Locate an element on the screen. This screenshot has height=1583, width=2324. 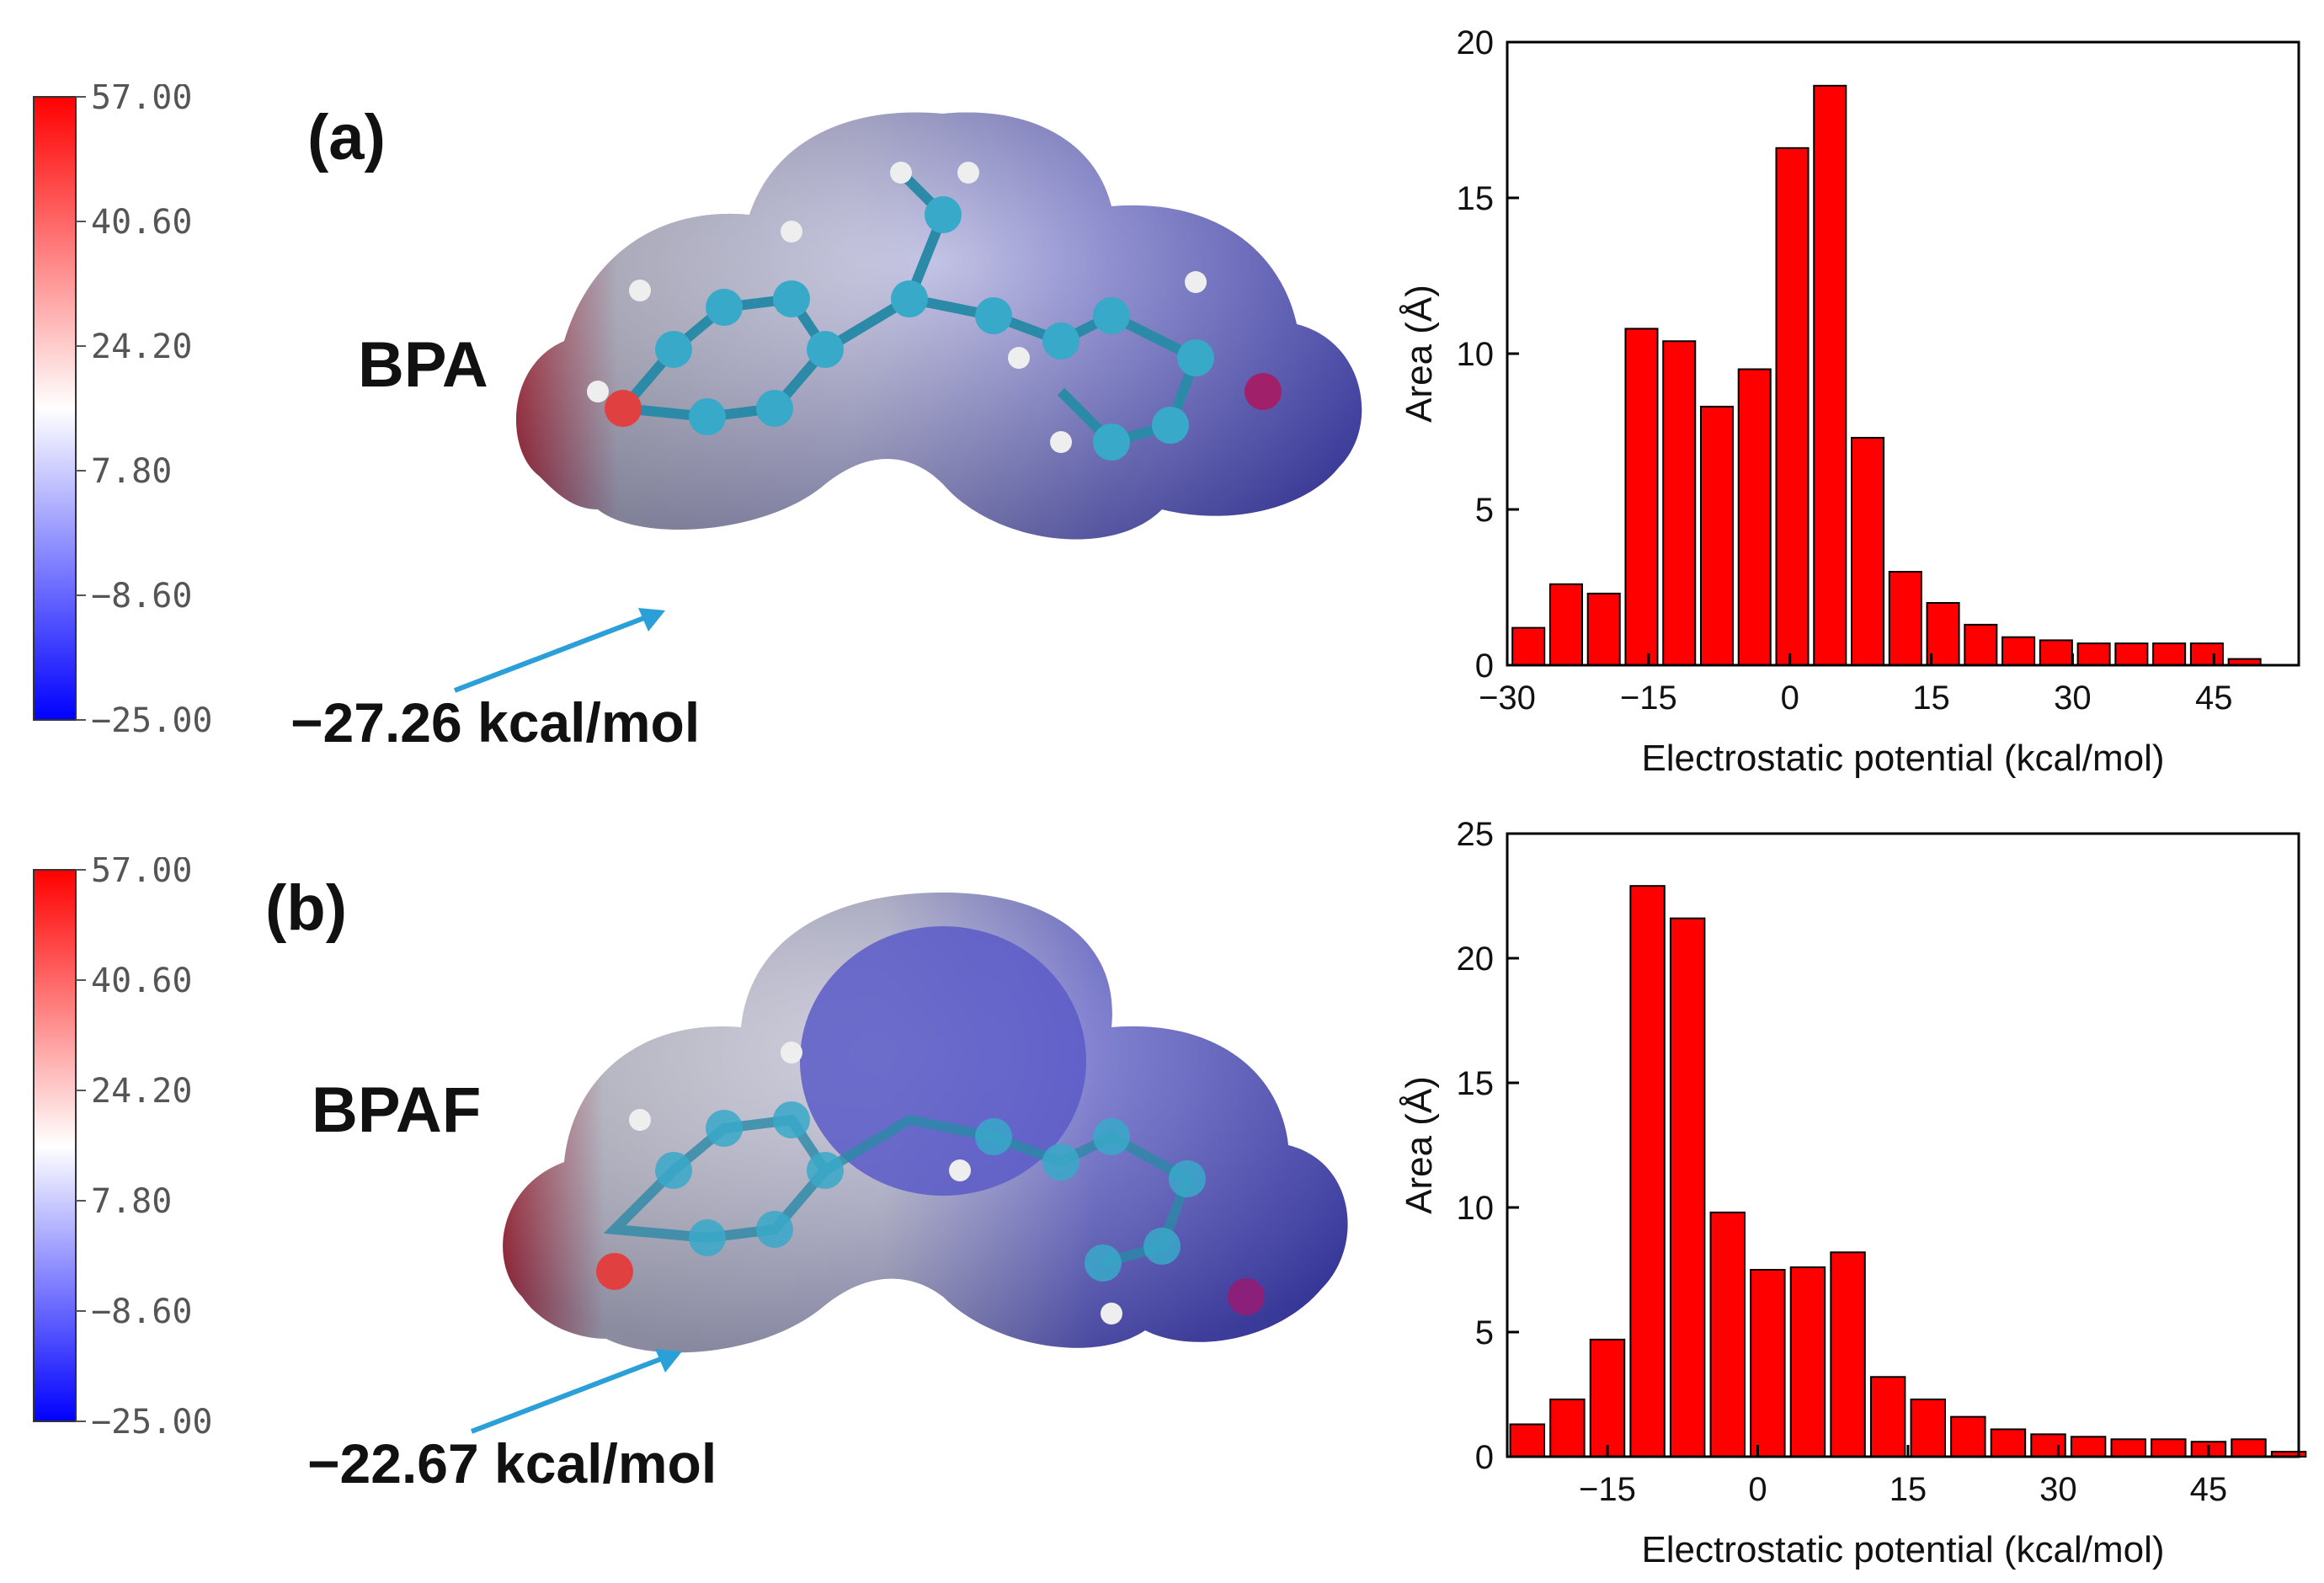
panel-label-b: (b) is located at coordinates (306, 908).